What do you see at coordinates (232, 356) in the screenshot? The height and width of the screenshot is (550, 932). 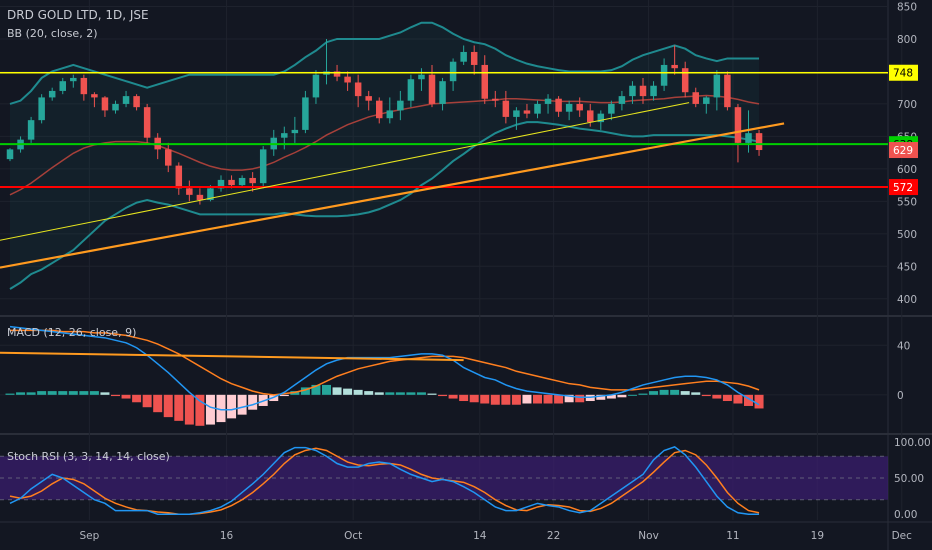 I see `macd-trend-line` at bounding box center [232, 356].